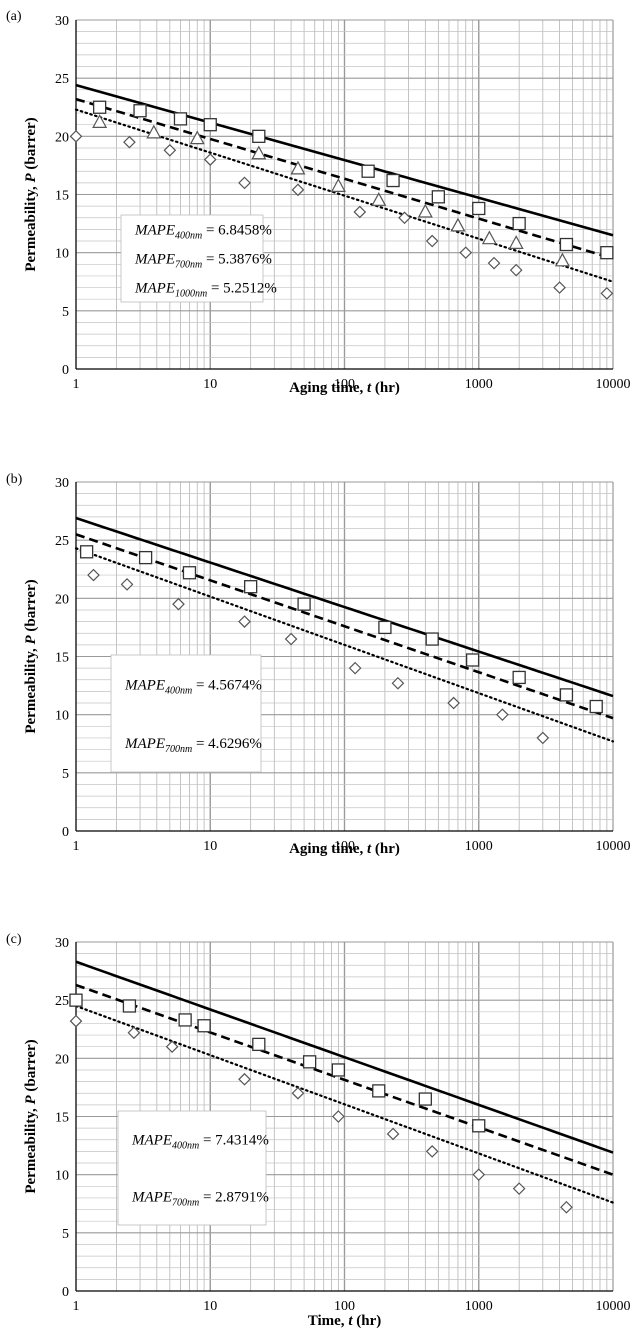  Describe the element at coordinates (369, 849) in the screenshot. I see `x-axis-label-var: t` at that location.